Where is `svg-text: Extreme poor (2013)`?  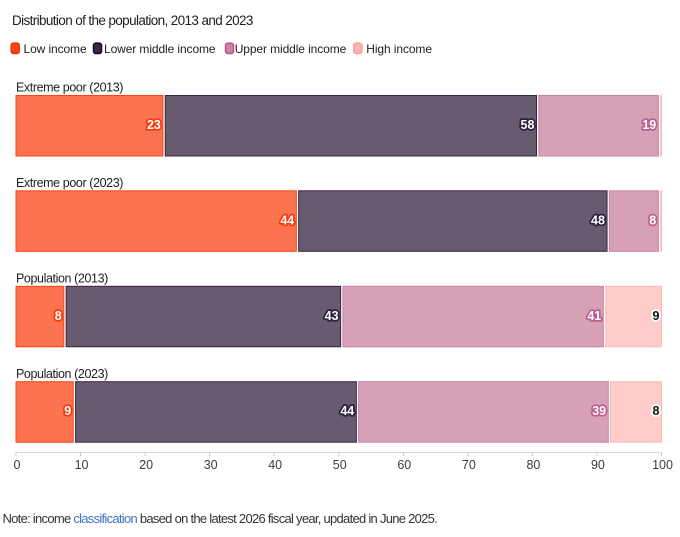 svg-text: Extreme poor (2013) is located at coordinates (69, 88).